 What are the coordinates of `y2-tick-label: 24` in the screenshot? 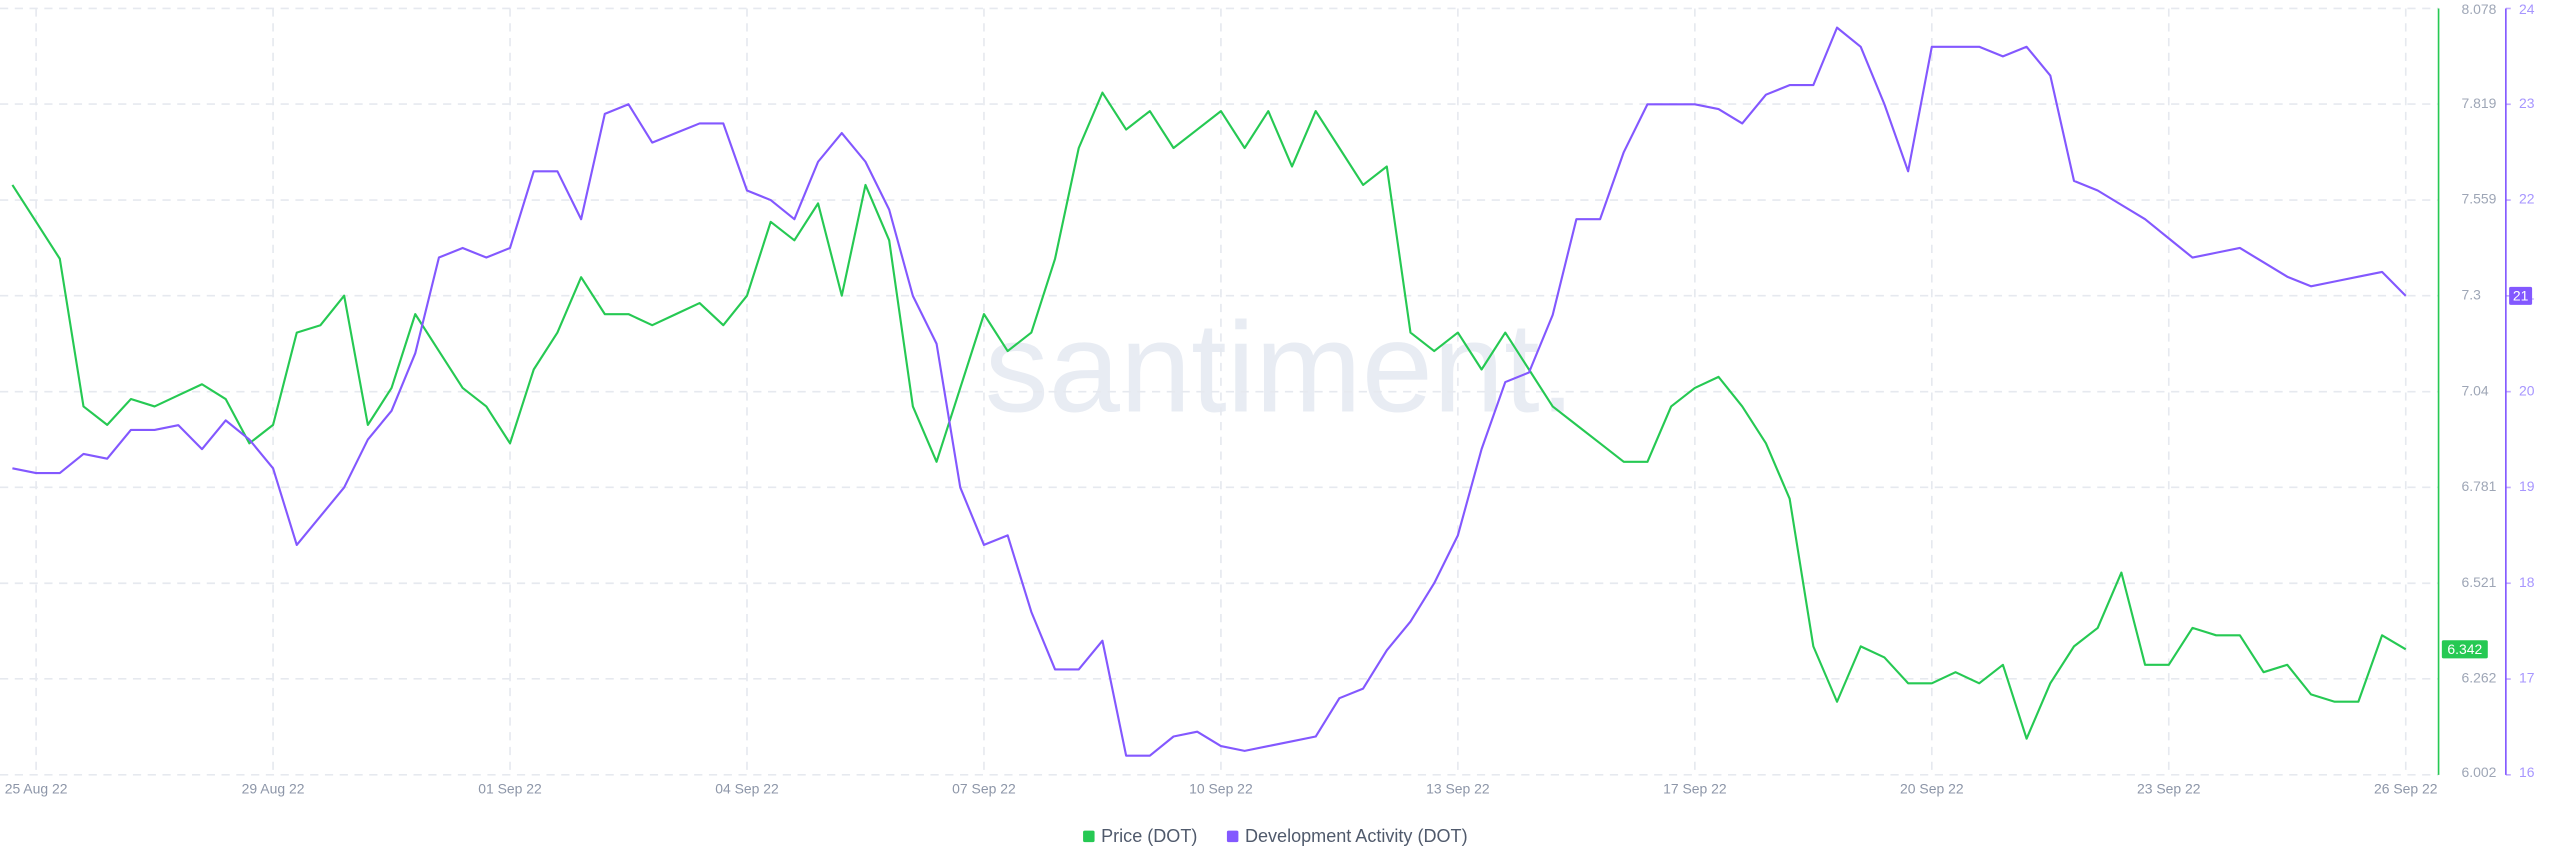 It's located at (2527, 9).